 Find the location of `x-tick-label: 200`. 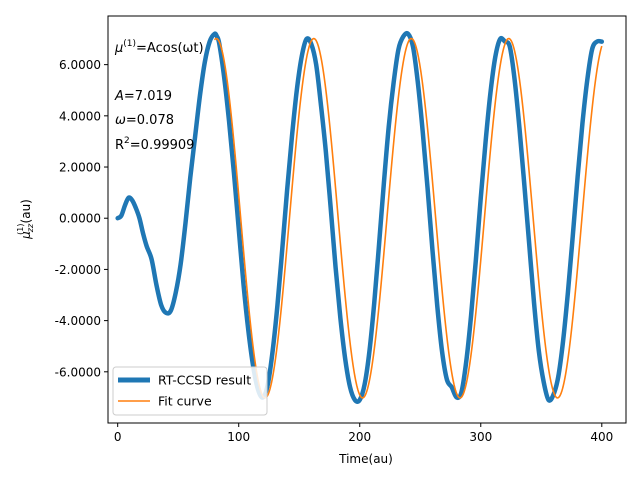

x-tick-label: 200 is located at coordinates (359, 437).